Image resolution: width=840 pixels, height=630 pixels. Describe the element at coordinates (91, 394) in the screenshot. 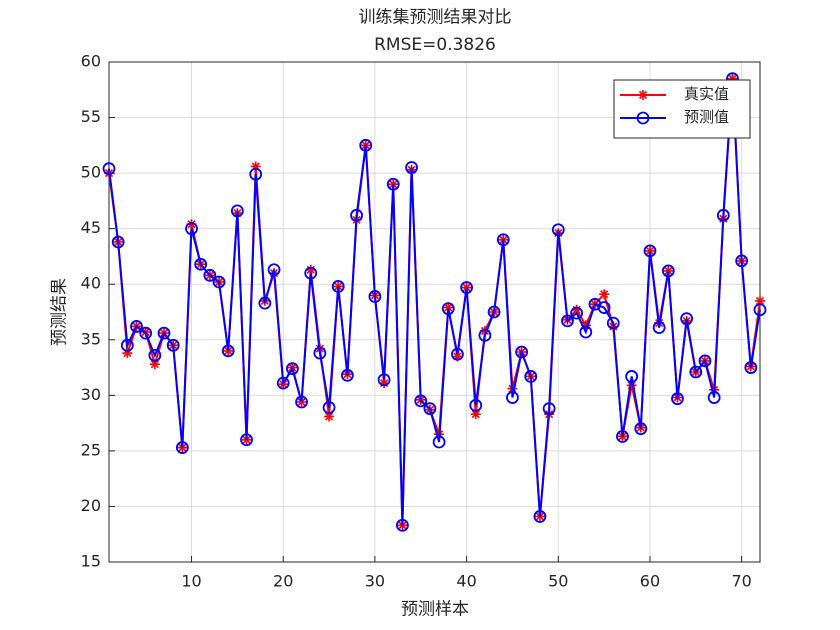

I see `y-tick-label: 30` at that location.